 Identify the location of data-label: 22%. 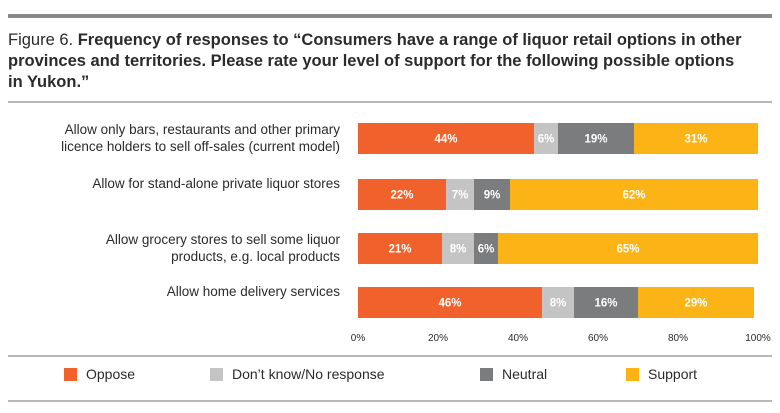
(401, 196).